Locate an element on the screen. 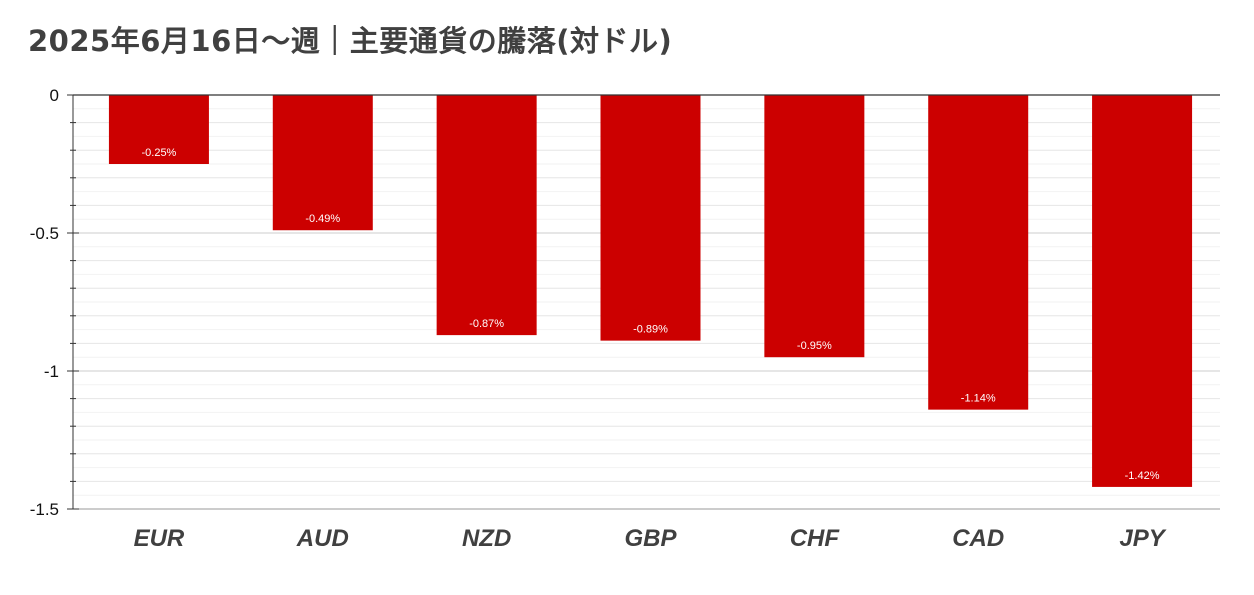 The width and height of the screenshot is (1254, 595). x-tick-label: JPY is located at coordinates (1142, 538).